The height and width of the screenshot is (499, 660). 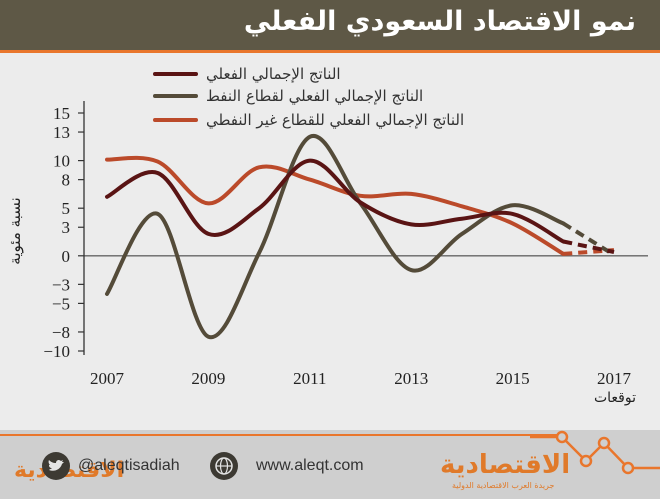 I want to click on forecast-label: توقعات, so click(x=615, y=398).